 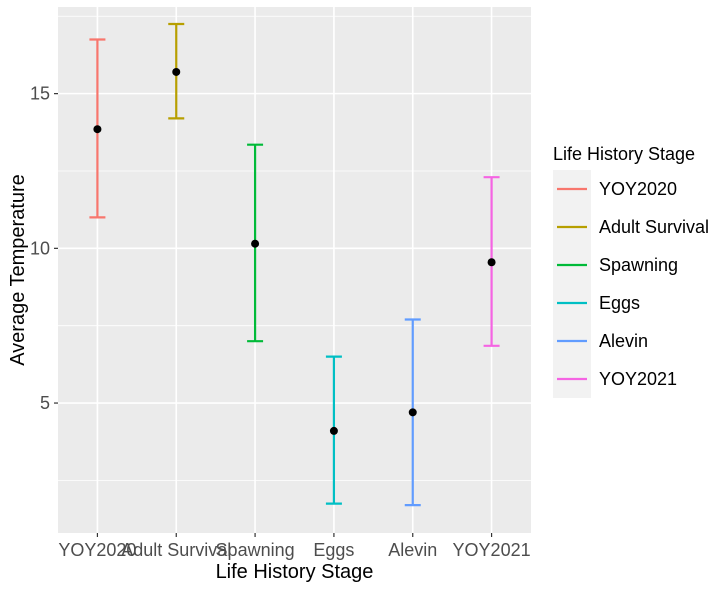 I want to click on x-tick-label: YOY2021, so click(x=492, y=550).